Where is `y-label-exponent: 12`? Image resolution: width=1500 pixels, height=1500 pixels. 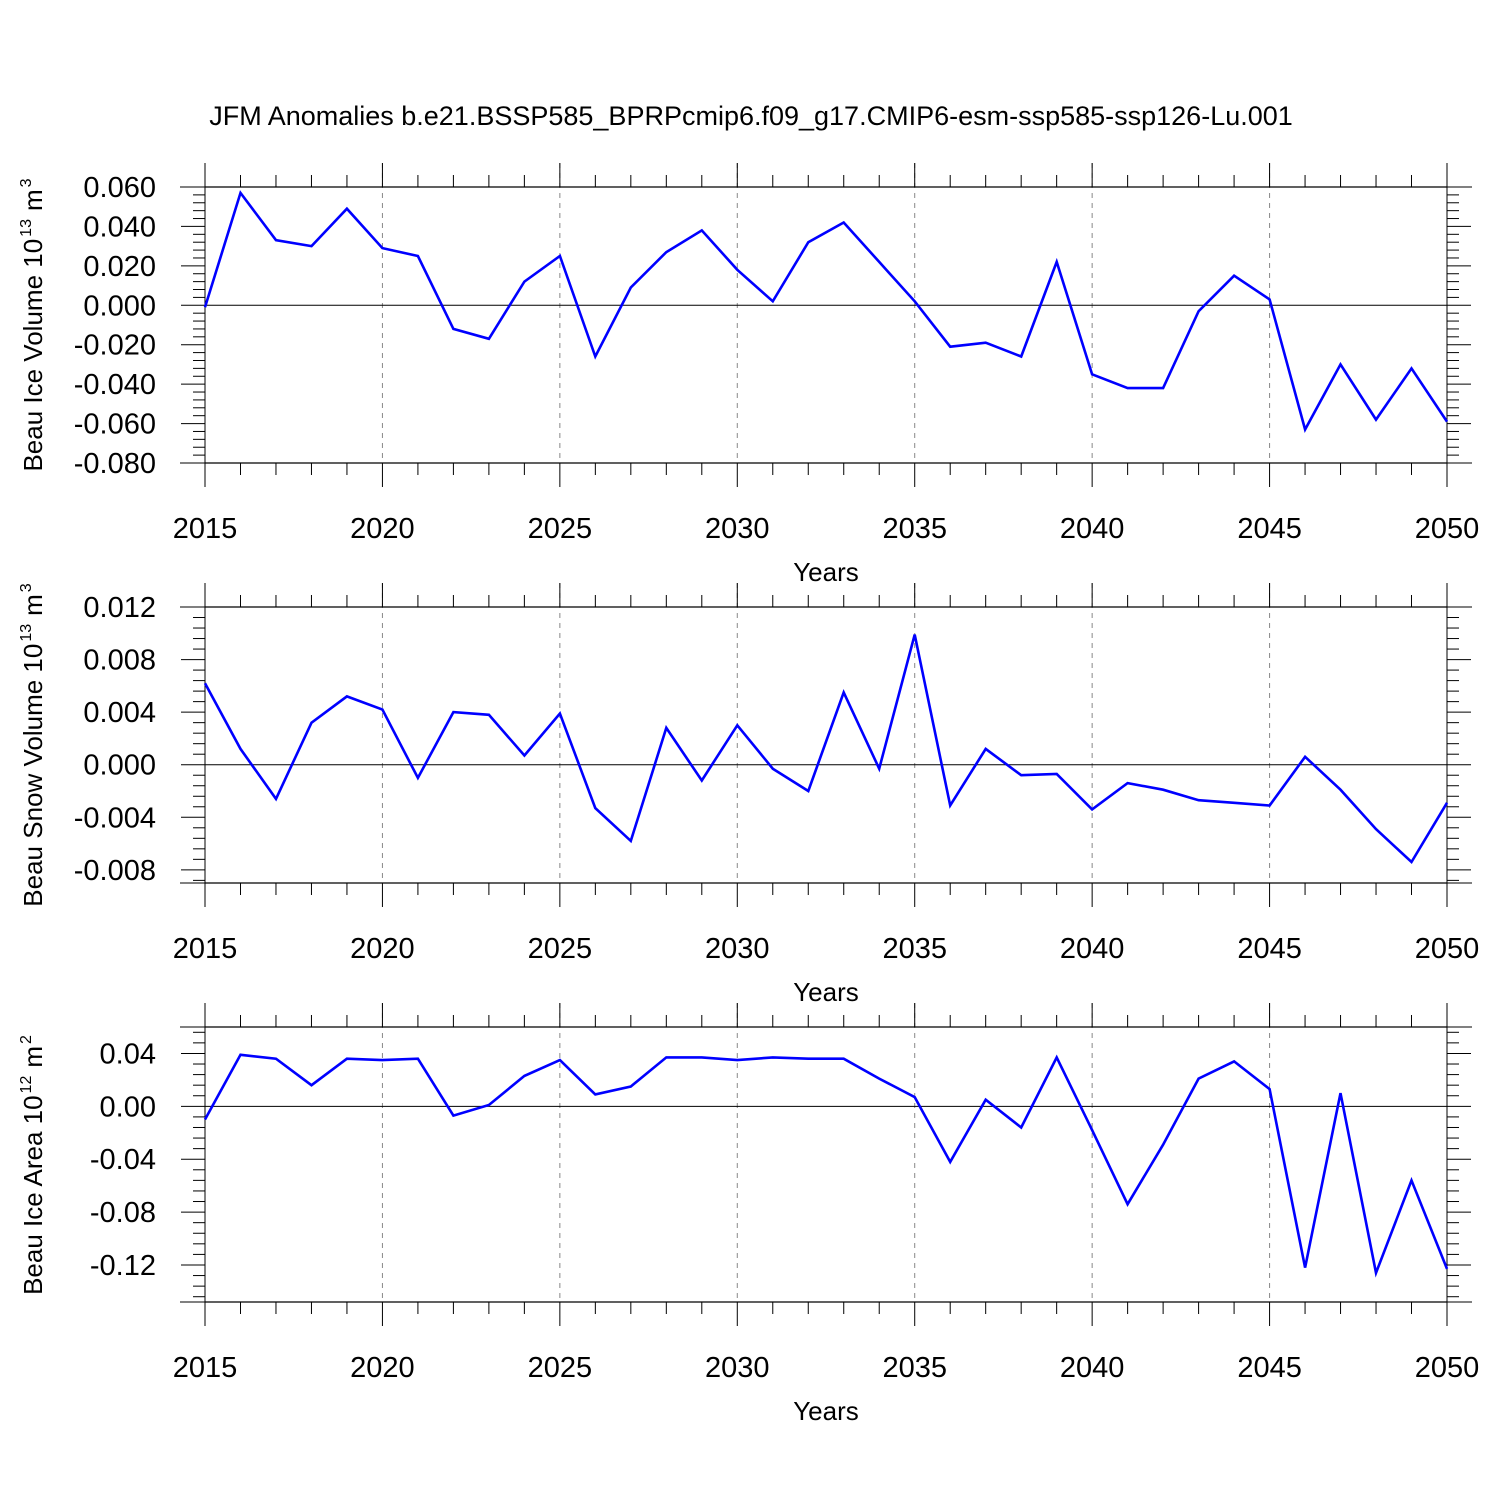 y-label-exponent: 12 is located at coordinates (26, 1085).